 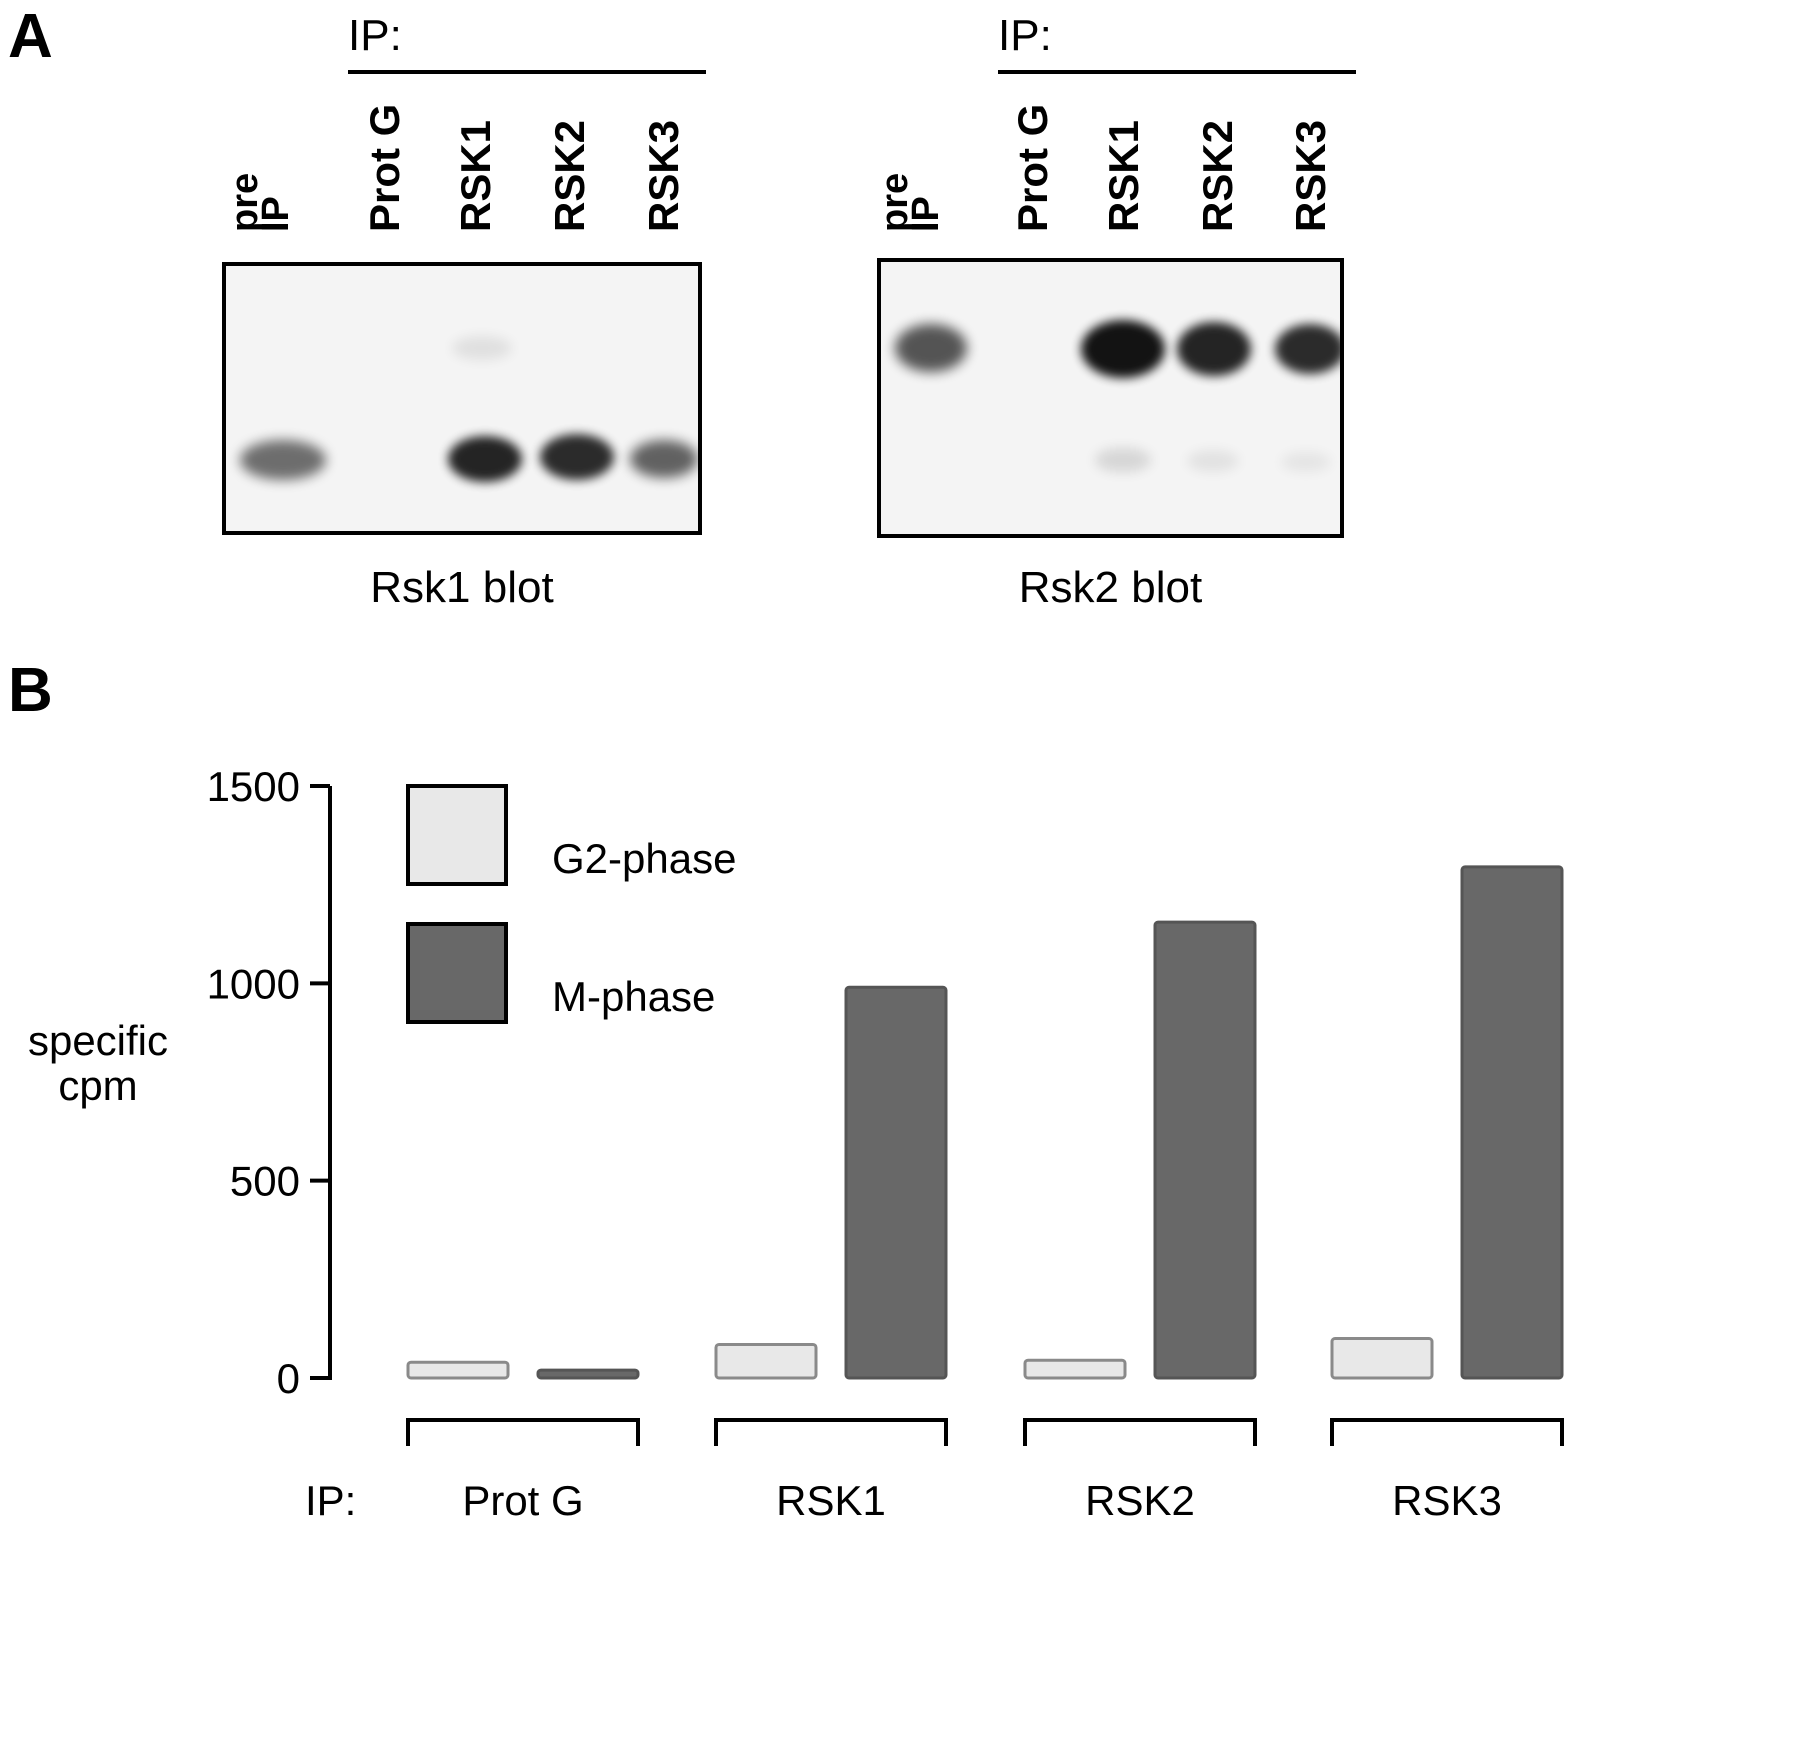 What do you see at coordinates (30, 690) in the screenshot?
I see `panel-b-letter: B` at bounding box center [30, 690].